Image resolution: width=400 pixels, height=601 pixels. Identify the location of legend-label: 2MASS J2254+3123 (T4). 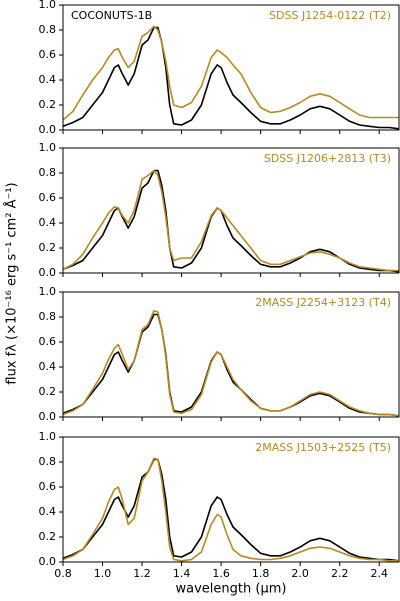
(323, 302).